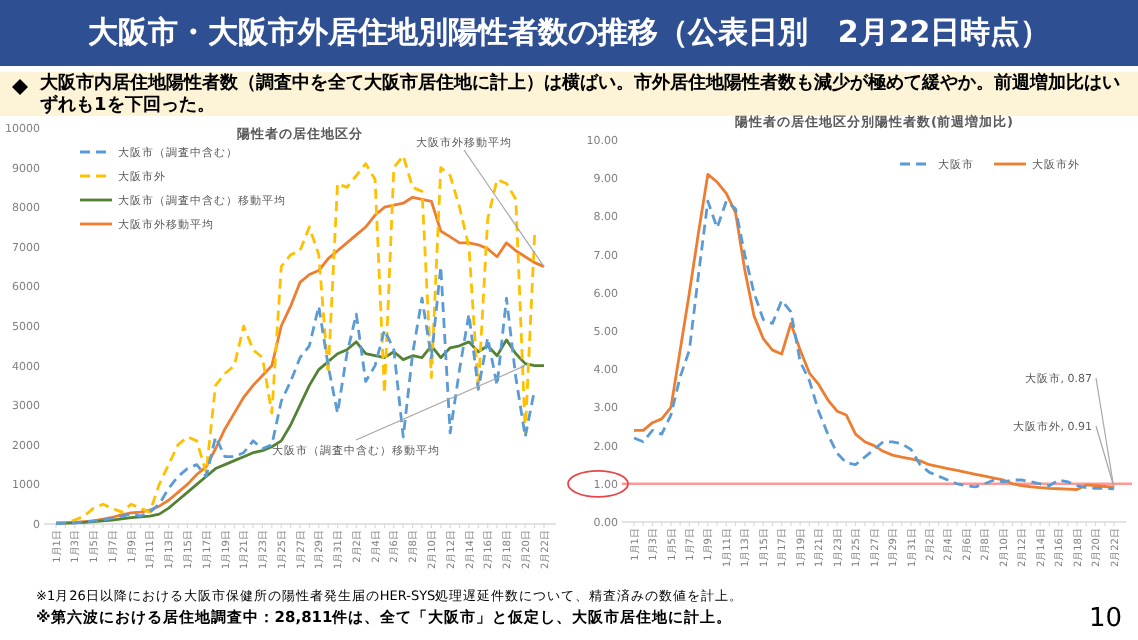  What do you see at coordinates (569, 33) in the screenshot?
I see `text: 大阪市・大阪市外居住地別陽性者数の推移（公表日別 2月22日時点）` at bounding box center [569, 33].